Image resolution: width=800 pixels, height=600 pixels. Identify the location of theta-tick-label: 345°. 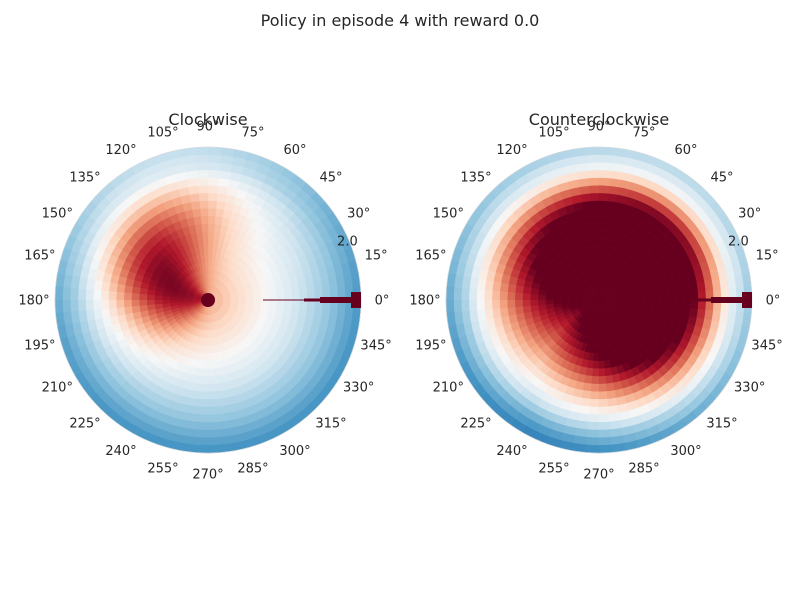
(766, 346).